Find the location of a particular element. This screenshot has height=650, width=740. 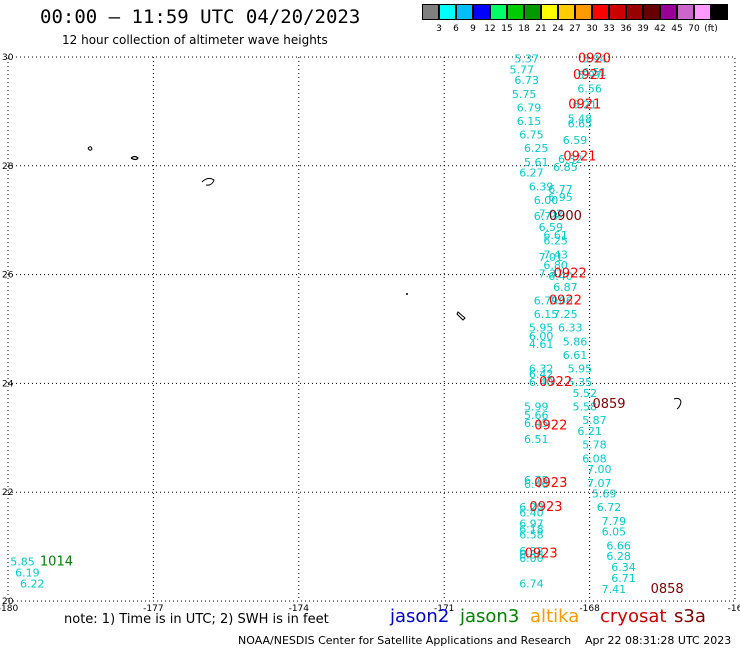

wave-height-label: 6.46 is located at coordinates (536, 484).